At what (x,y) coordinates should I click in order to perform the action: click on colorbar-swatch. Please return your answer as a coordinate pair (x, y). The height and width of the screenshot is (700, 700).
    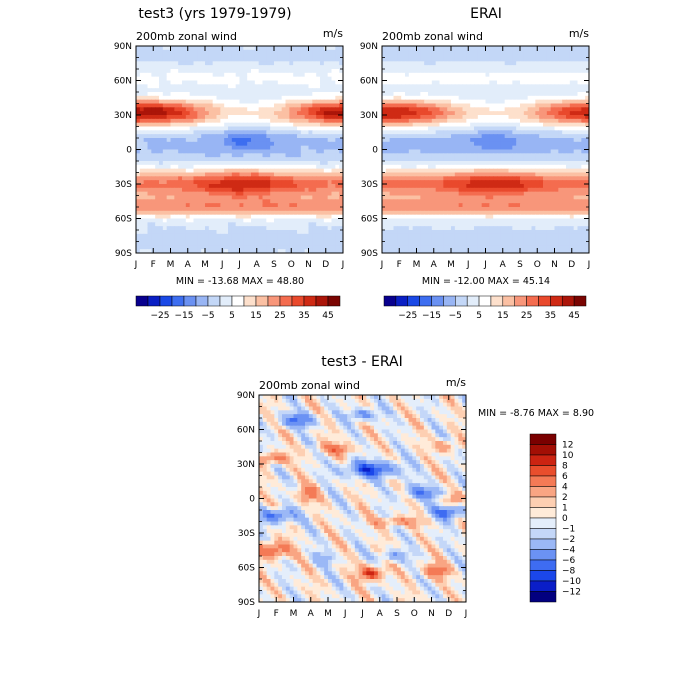
    Looking at the image, I should click on (334, 301).